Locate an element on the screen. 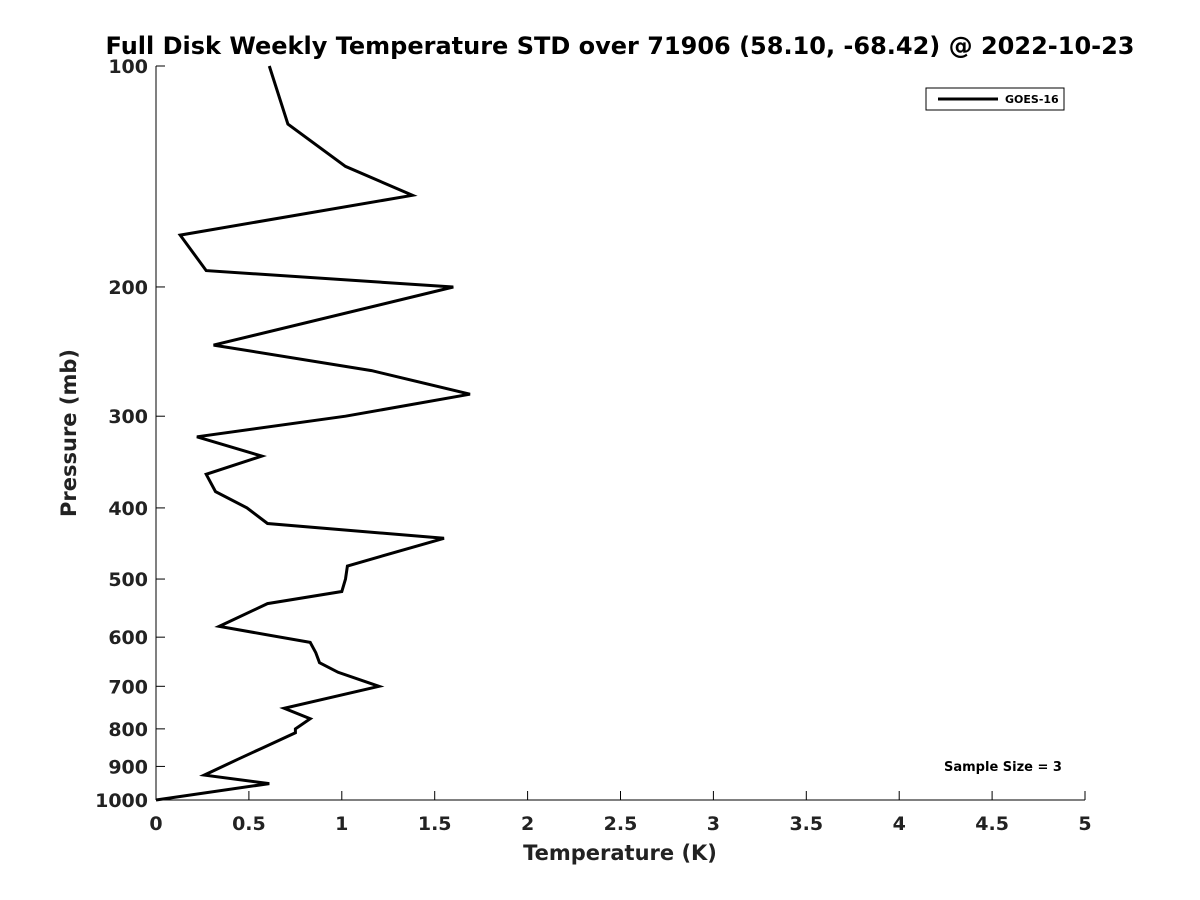  x-tick-label: 3 is located at coordinates (713, 824).